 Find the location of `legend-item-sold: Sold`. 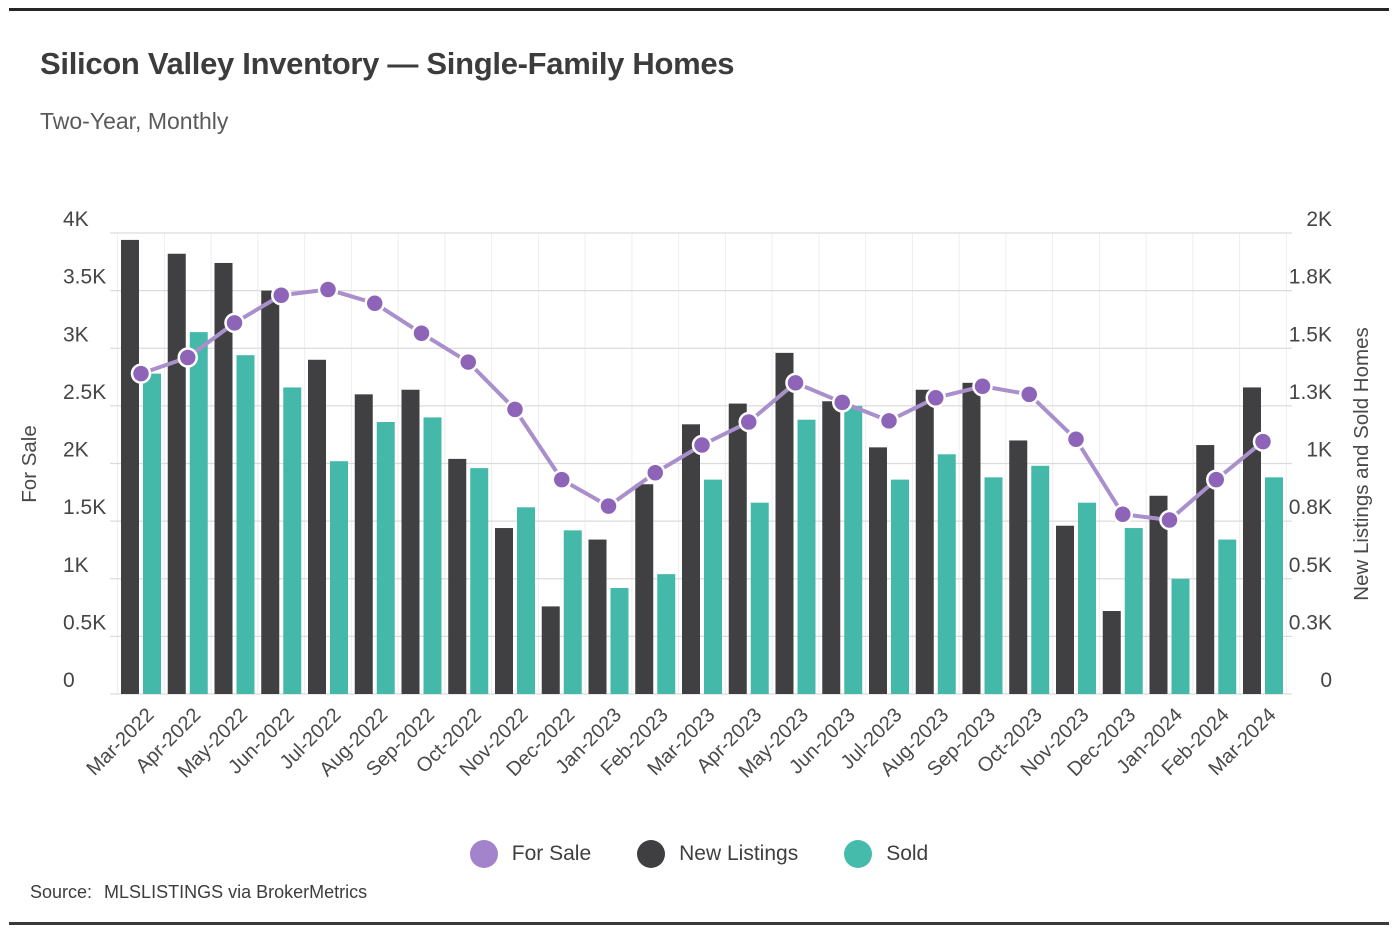

legend-item-sold: Sold is located at coordinates (886, 854).